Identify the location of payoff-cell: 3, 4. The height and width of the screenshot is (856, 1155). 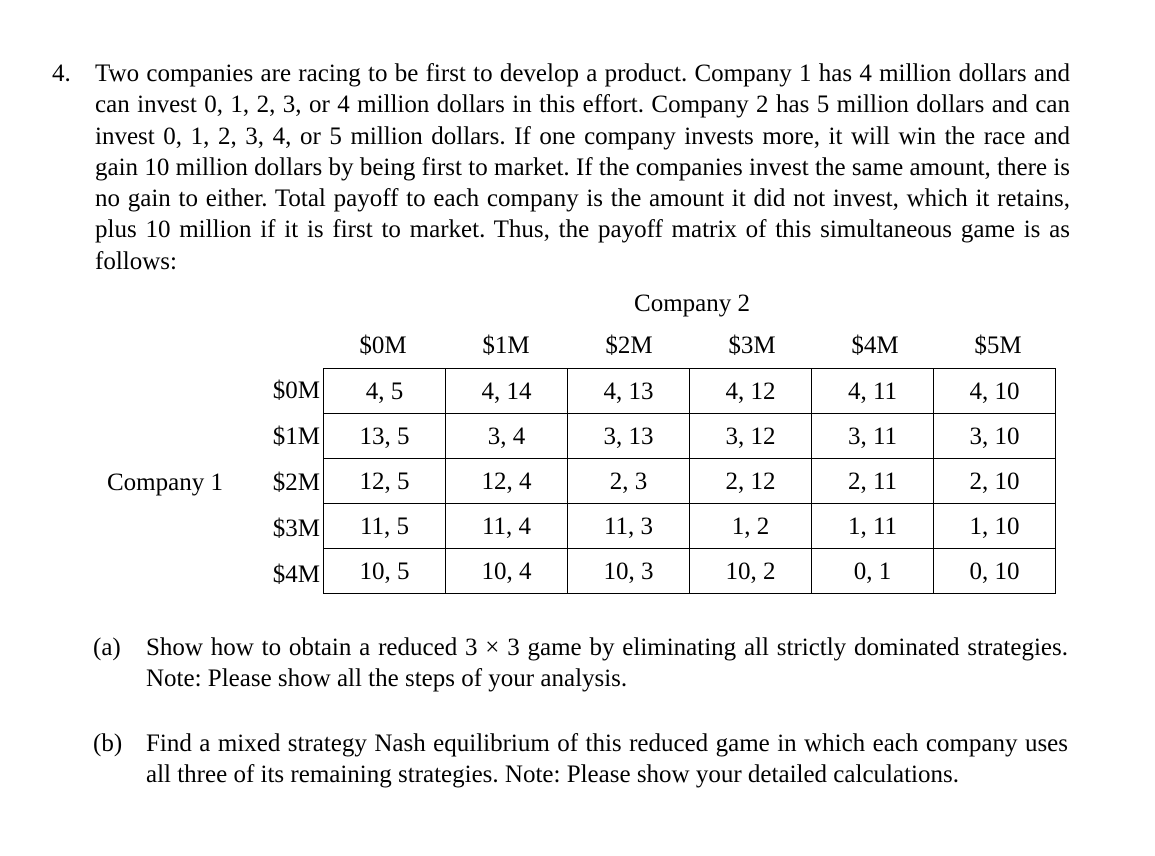
(506, 436).